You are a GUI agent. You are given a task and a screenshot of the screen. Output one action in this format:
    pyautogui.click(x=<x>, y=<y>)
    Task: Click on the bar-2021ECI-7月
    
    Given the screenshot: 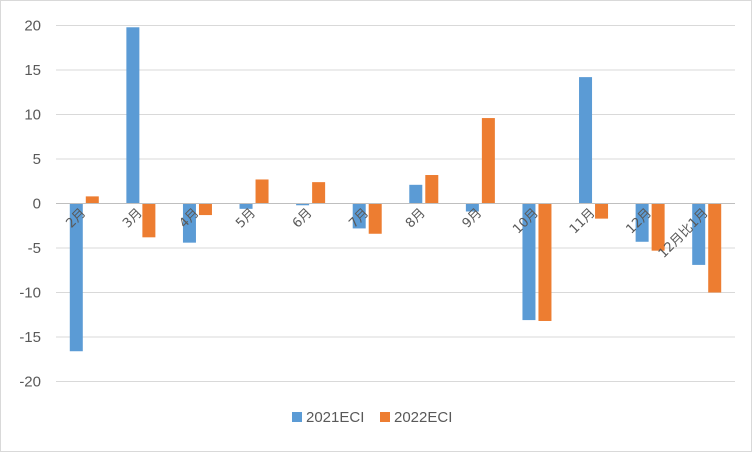 What is the action you would take?
    pyautogui.click(x=359, y=216)
    